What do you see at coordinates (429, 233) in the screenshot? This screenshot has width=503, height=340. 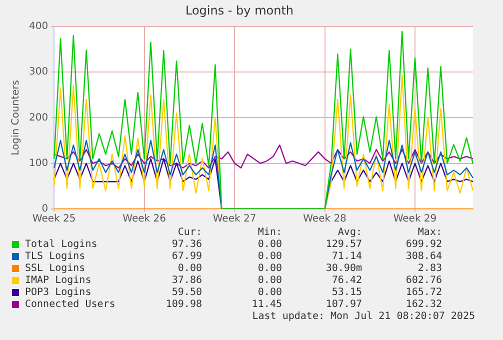 I see `text: Max:` at bounding box center [429, 233].